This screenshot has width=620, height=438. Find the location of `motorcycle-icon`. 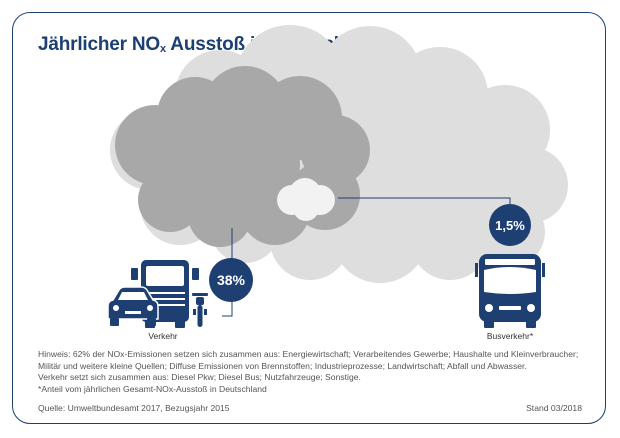

motorcycle-icon is located at coordinates (200, 310).